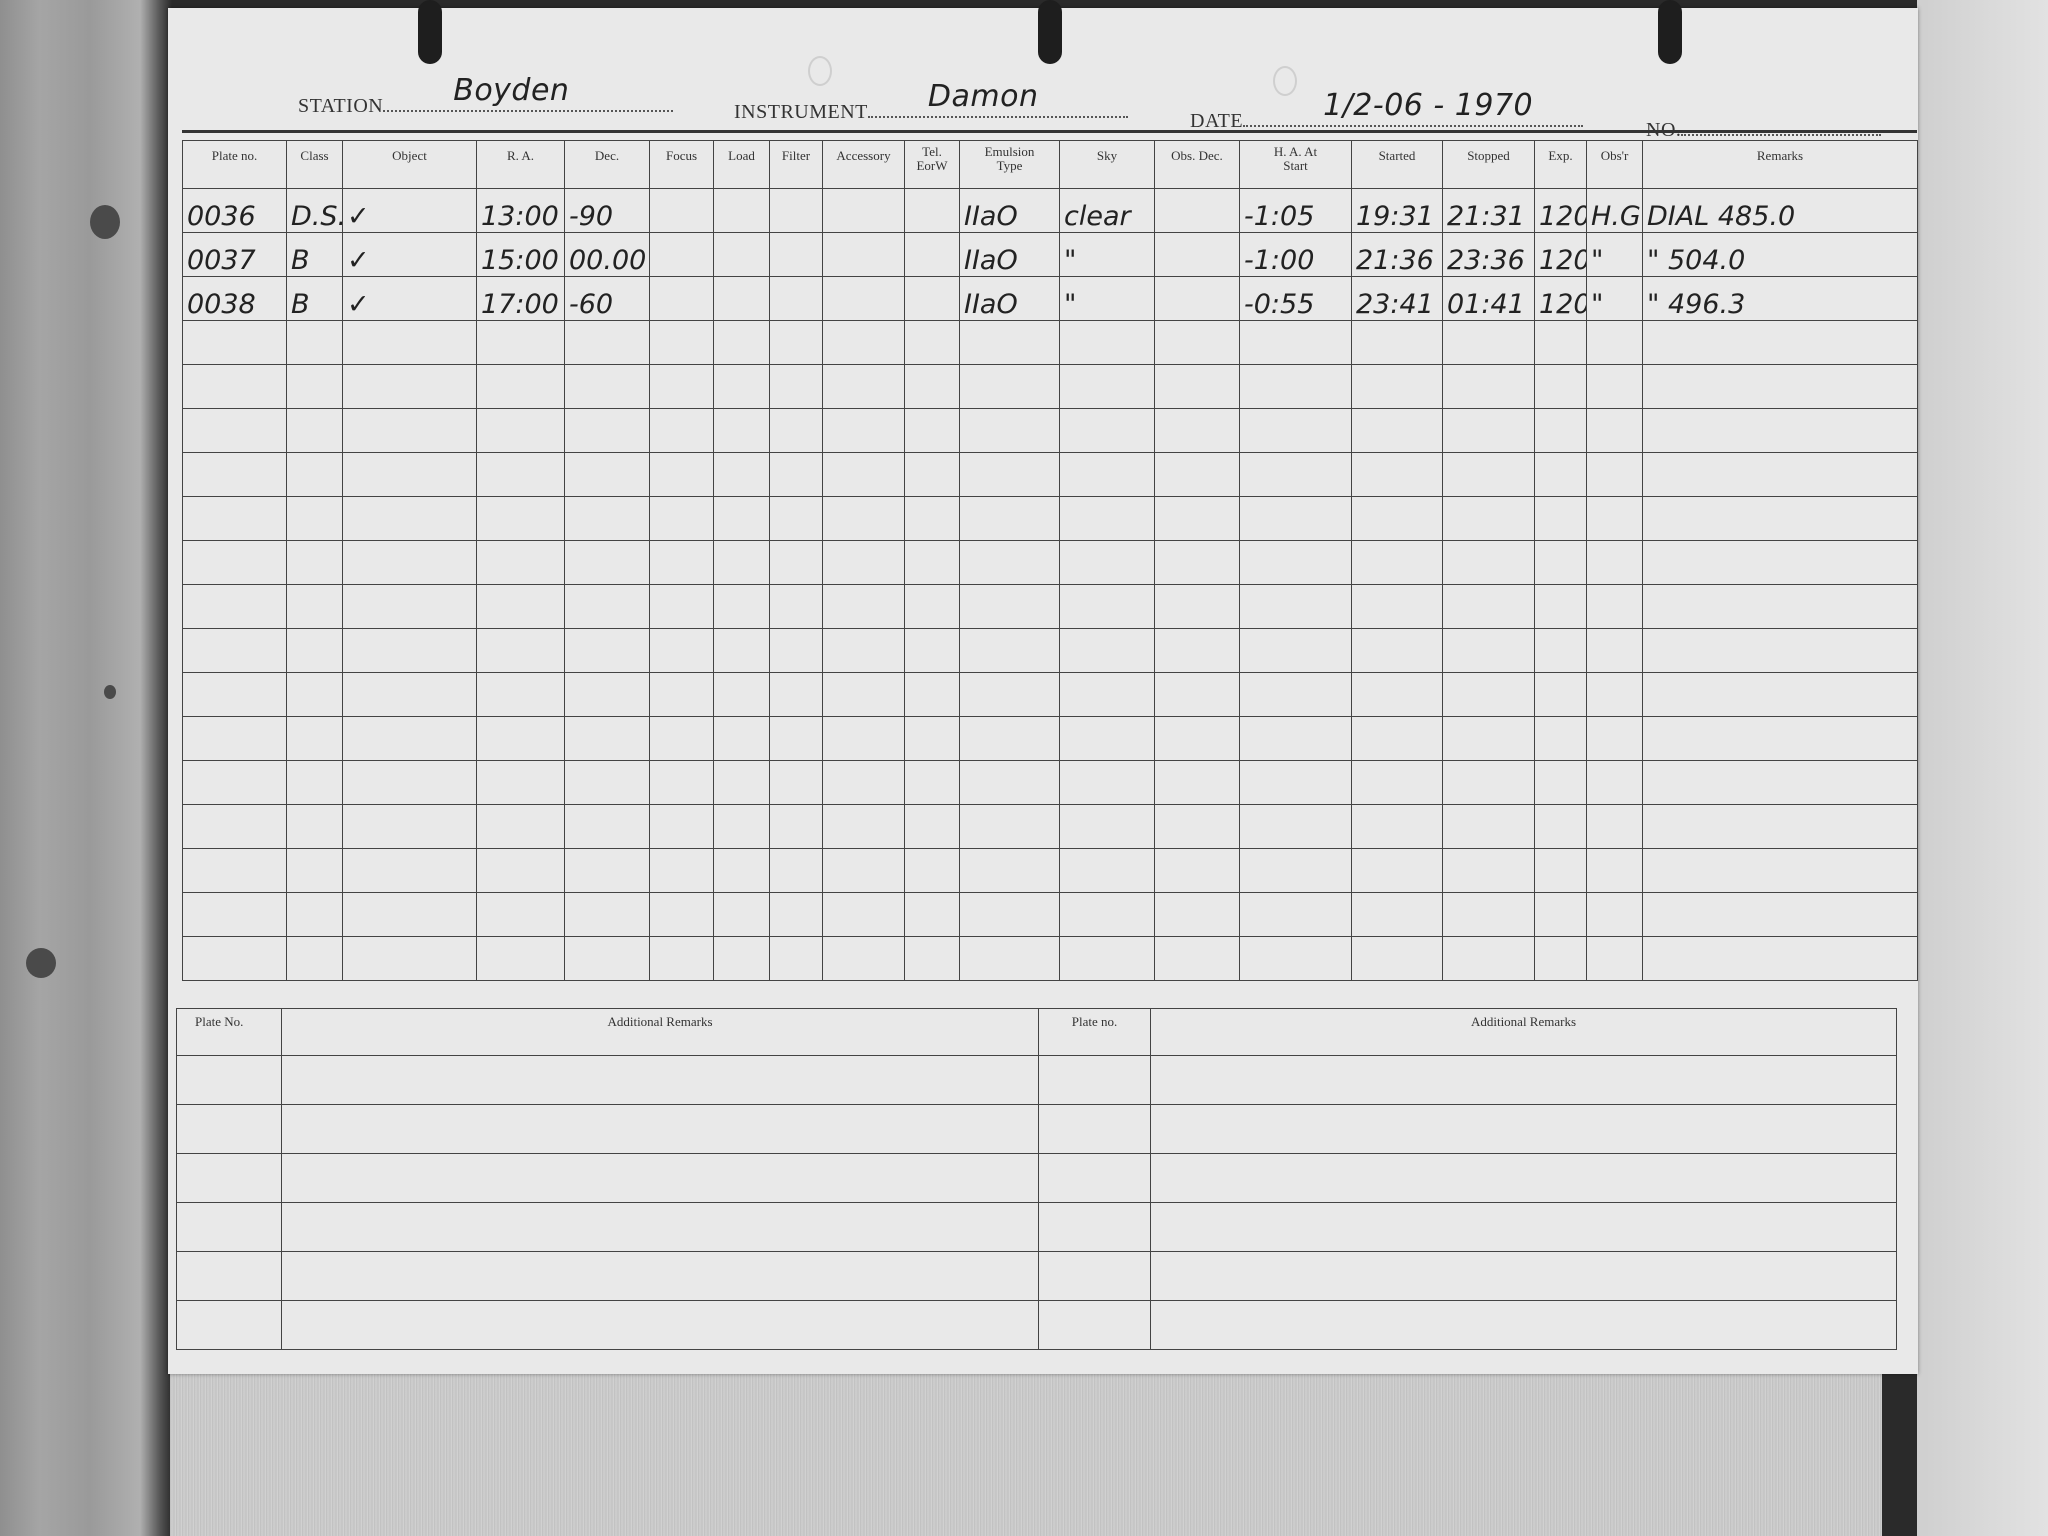  Describe the element at coordinates (1397, 254) in the screenshot. I see `table-cell: 21:36` at that location.